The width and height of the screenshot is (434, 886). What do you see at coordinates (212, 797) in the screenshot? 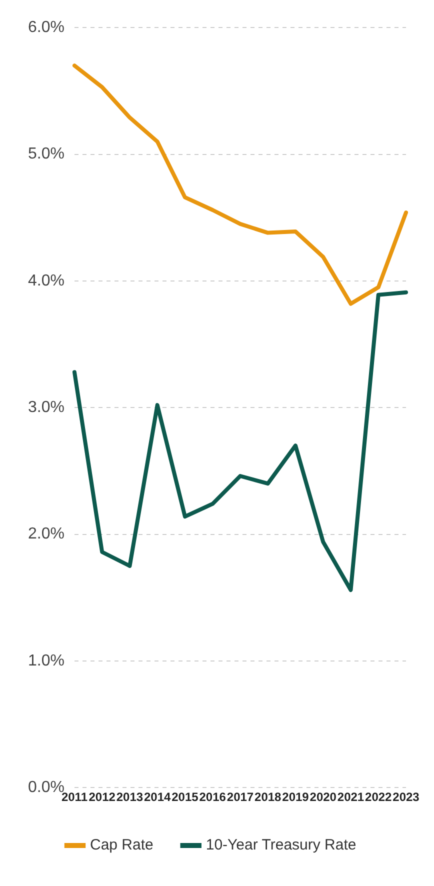
I see `x-tick-label: 2016` at bounding box center [212, 797].